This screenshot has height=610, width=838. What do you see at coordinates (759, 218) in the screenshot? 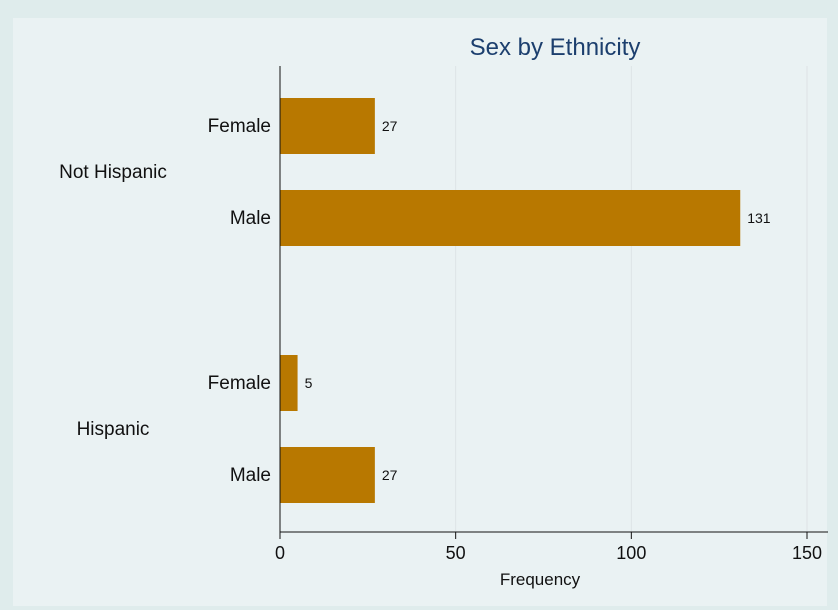
I see `data-label: 131` at bounding box center [759, 218].